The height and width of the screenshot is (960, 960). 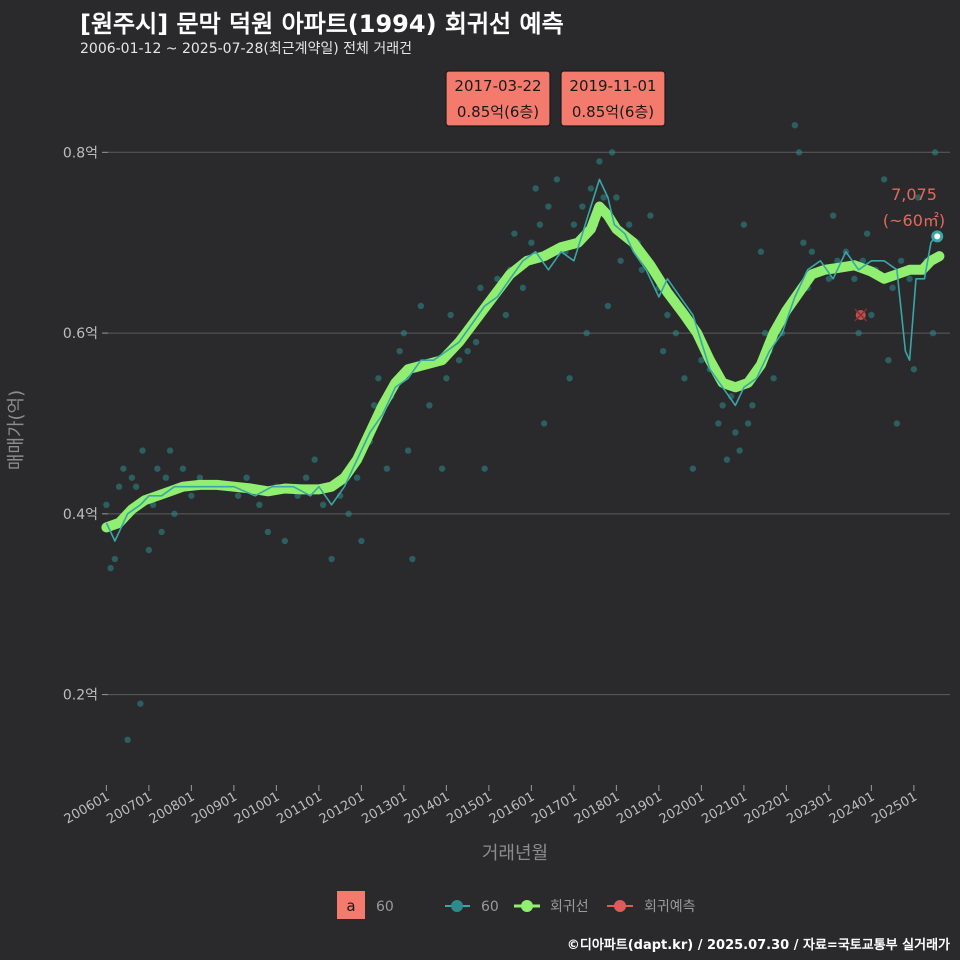 What do you see at coordinates (894, 808) in the screenshot?
I see `x-tick-label: 202501` at bounding box center [894, 808].